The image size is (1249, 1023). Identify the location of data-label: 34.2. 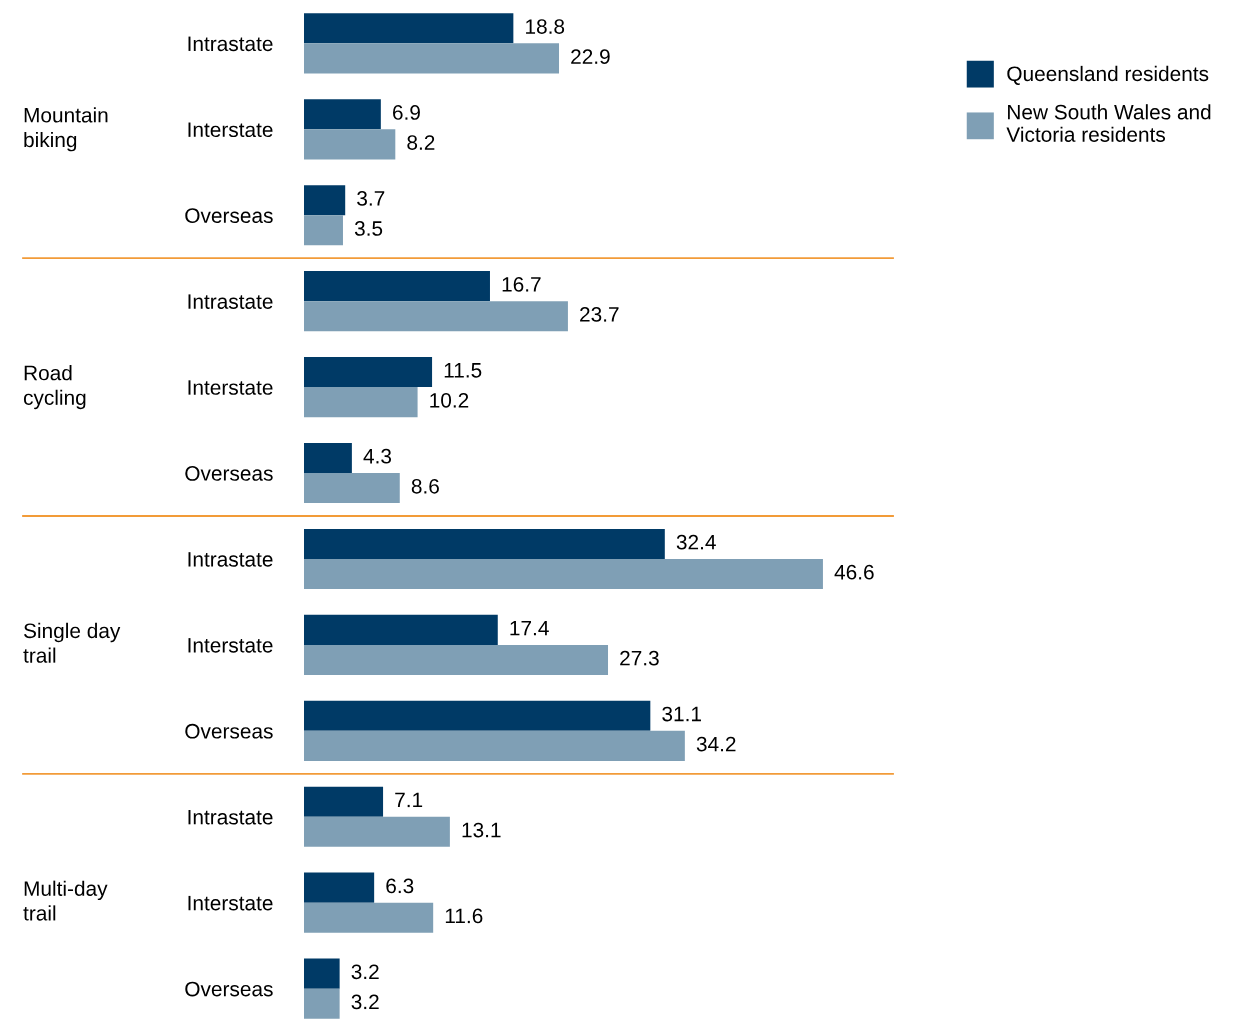
(716, 744).